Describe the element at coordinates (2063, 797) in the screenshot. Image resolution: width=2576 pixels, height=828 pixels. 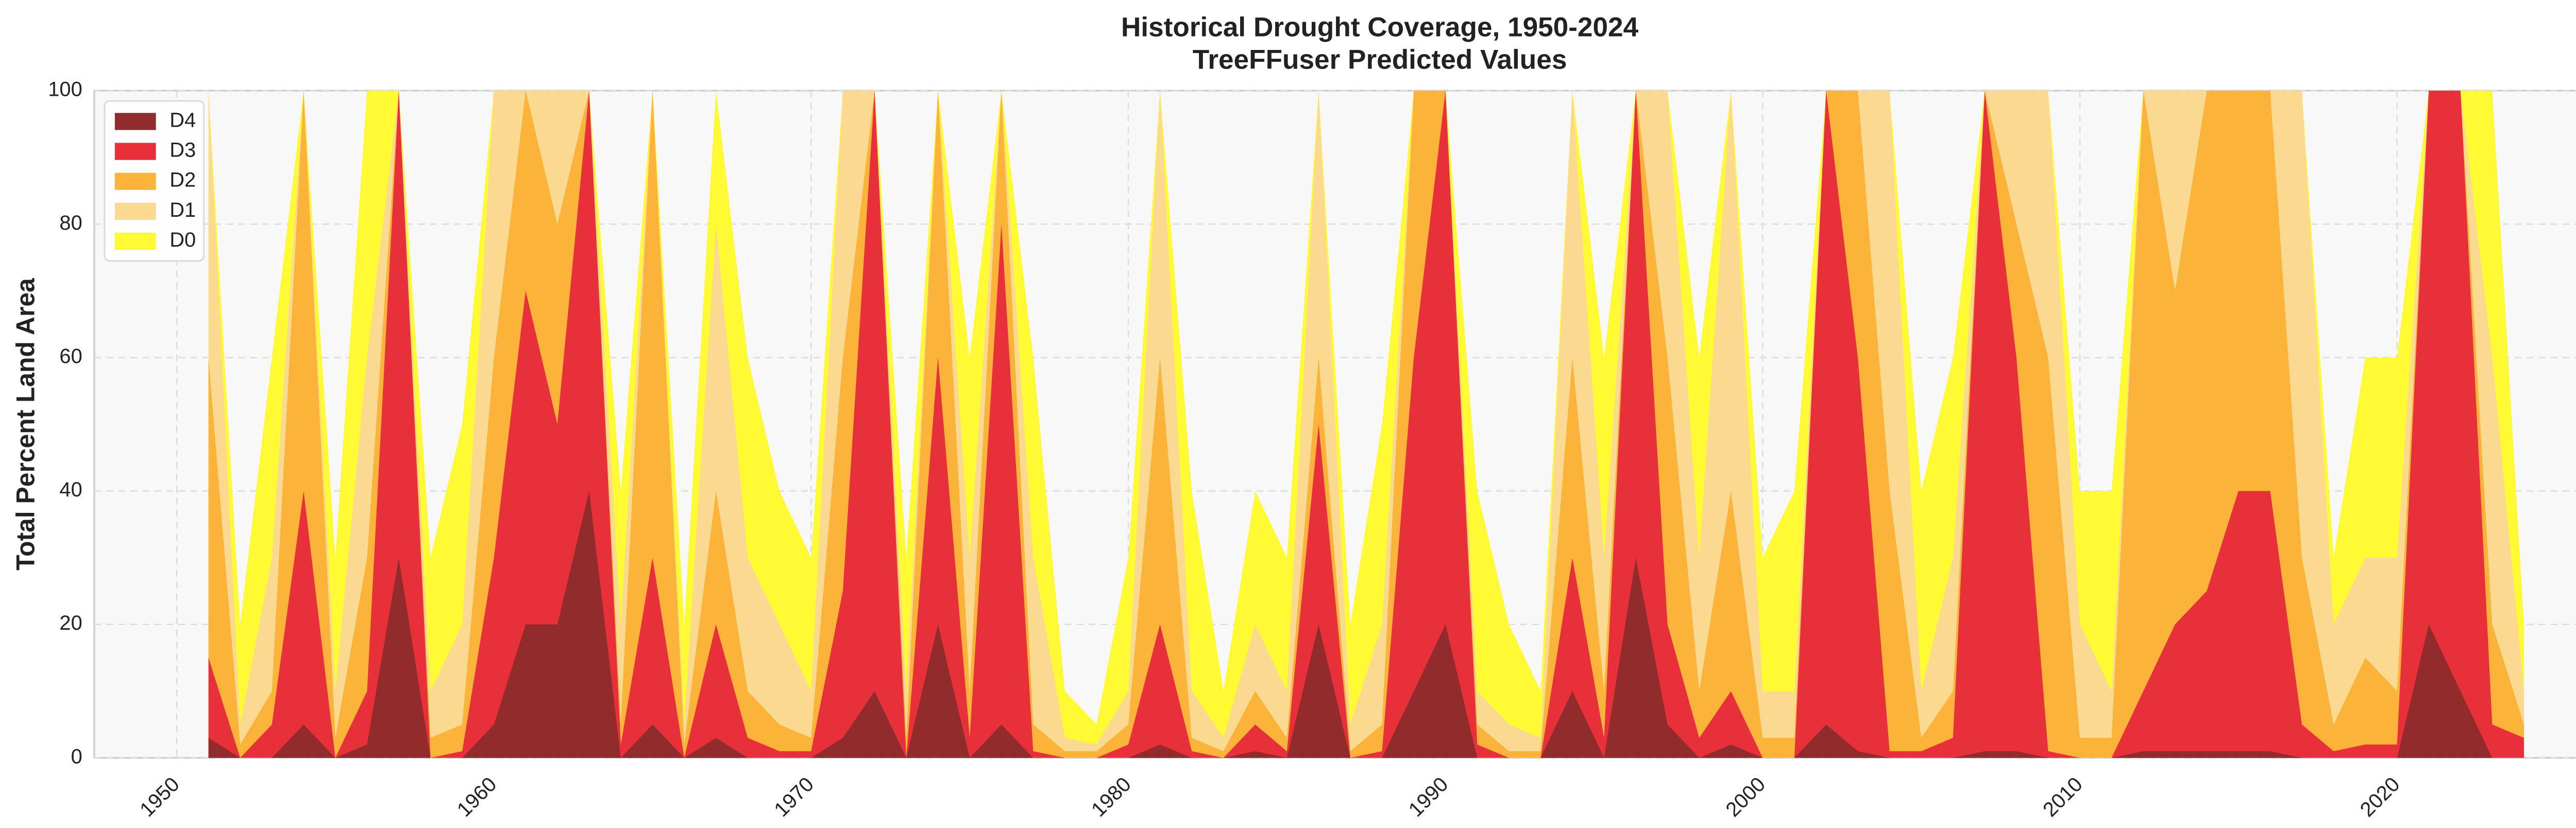
I see `x-tick-label: 2010` at that location.